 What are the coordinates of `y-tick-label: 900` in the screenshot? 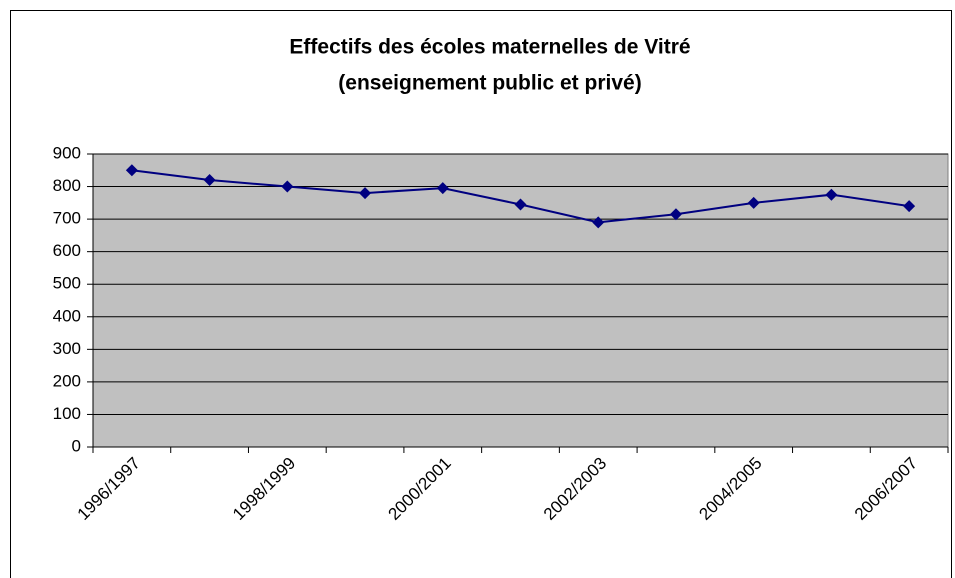 It's located at (67, 152).